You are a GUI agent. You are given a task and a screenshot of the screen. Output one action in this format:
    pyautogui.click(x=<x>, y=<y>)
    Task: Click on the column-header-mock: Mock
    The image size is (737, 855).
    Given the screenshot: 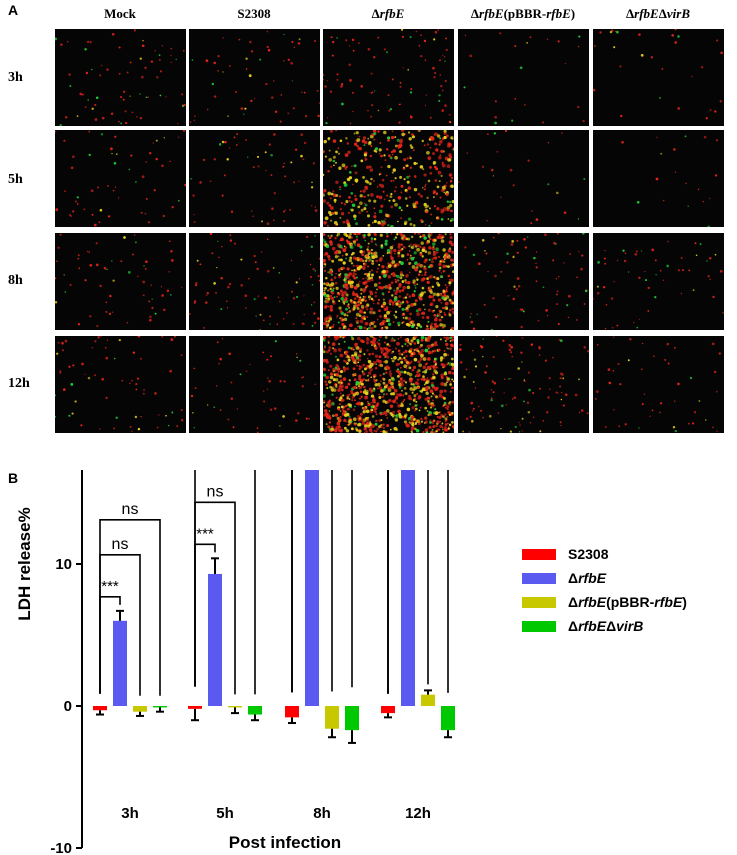 What is the action you would take?
    pyautogui.click(x=120, y=13)
    